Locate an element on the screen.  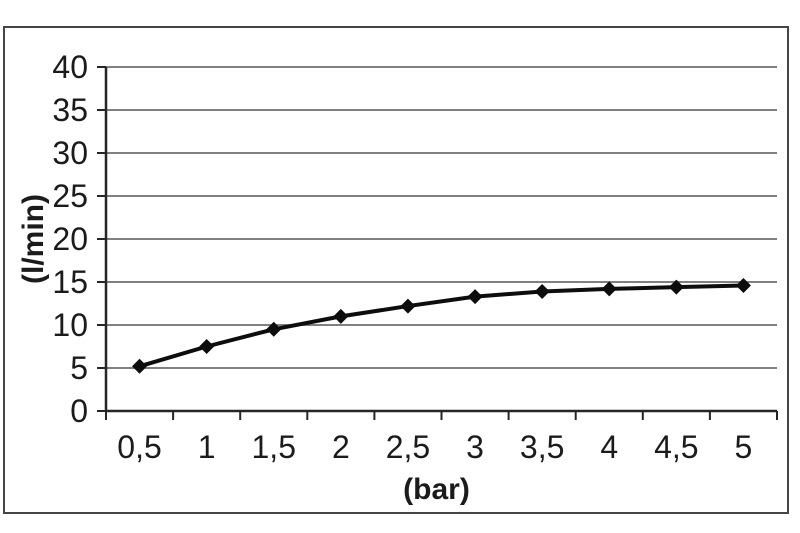
y-tick-label: 10 is located at coordinates (70, 325).